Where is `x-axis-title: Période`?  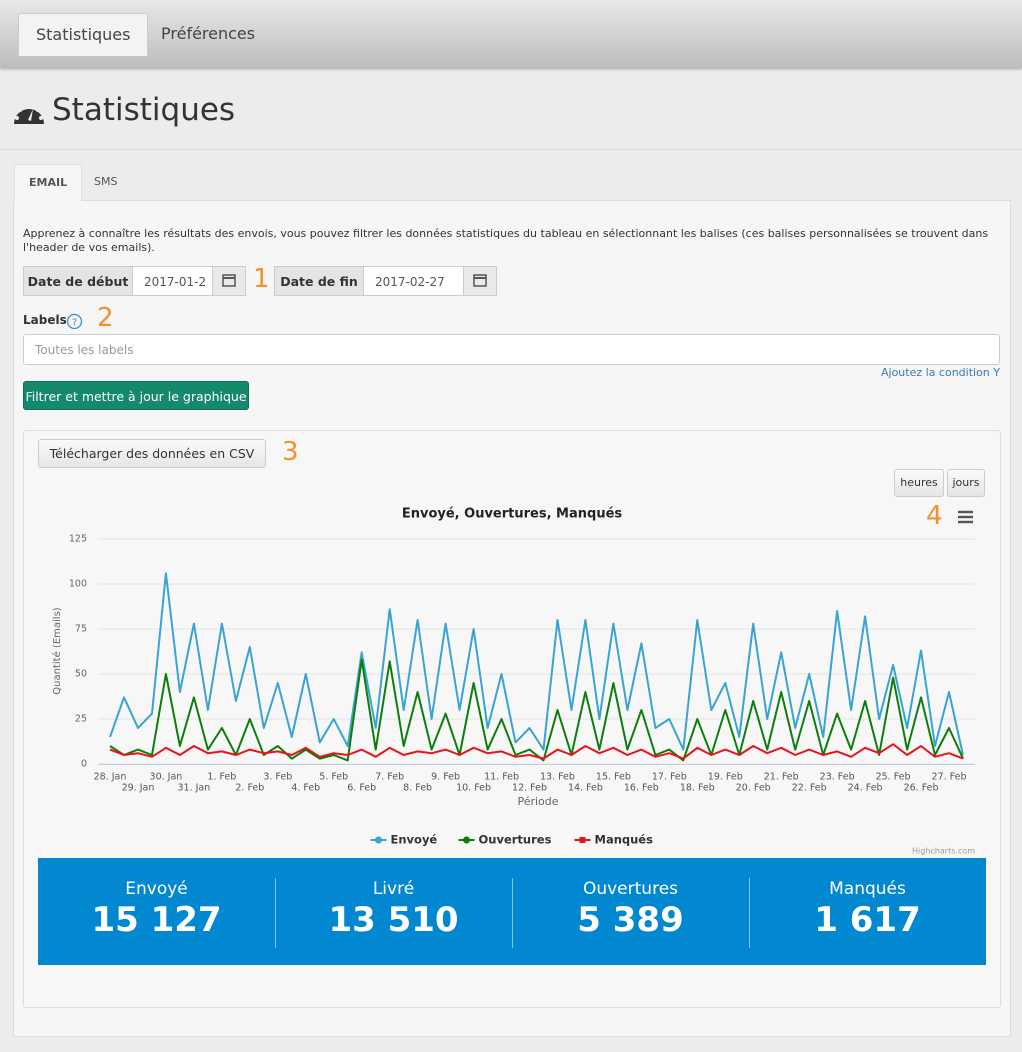 x-axis-title: Période is located at coordinates (537, 801).